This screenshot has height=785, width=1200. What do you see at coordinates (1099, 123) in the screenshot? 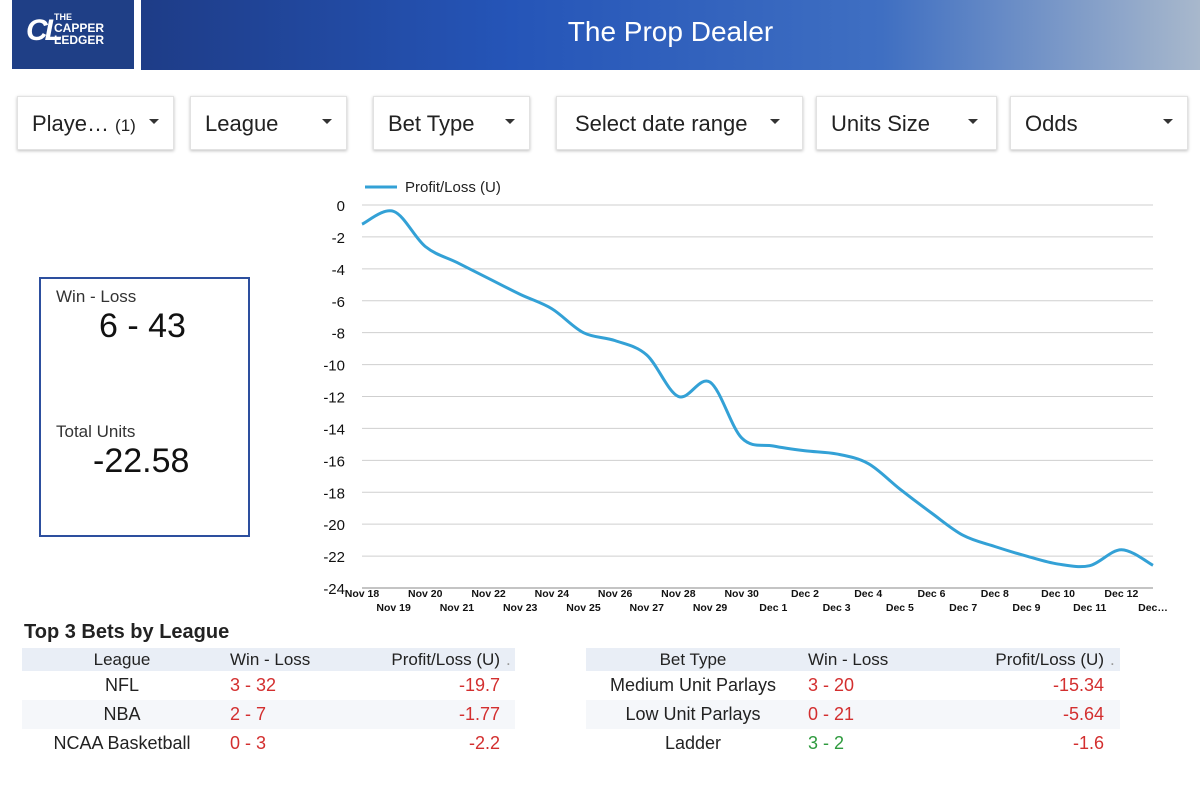
I see `filter-odds: Odds` at bounding box center [1099, 123].